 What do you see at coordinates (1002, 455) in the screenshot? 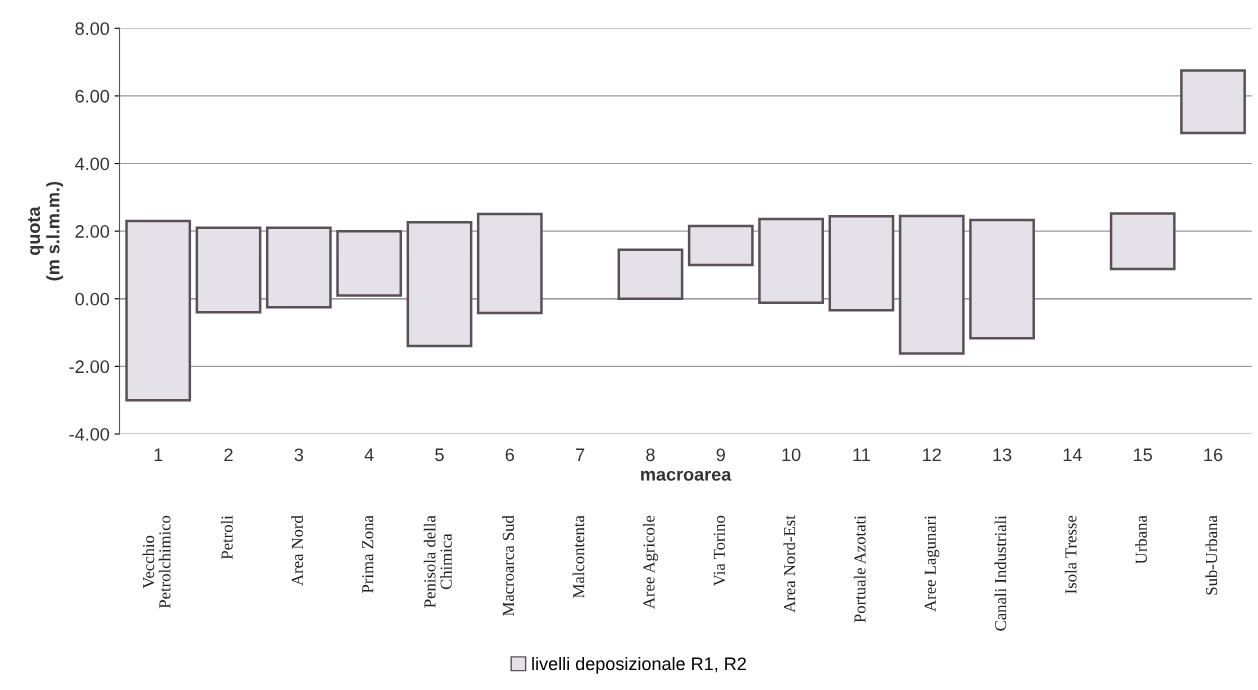
I see `x-tick-label: 13` at bounding box center [1002, 455].